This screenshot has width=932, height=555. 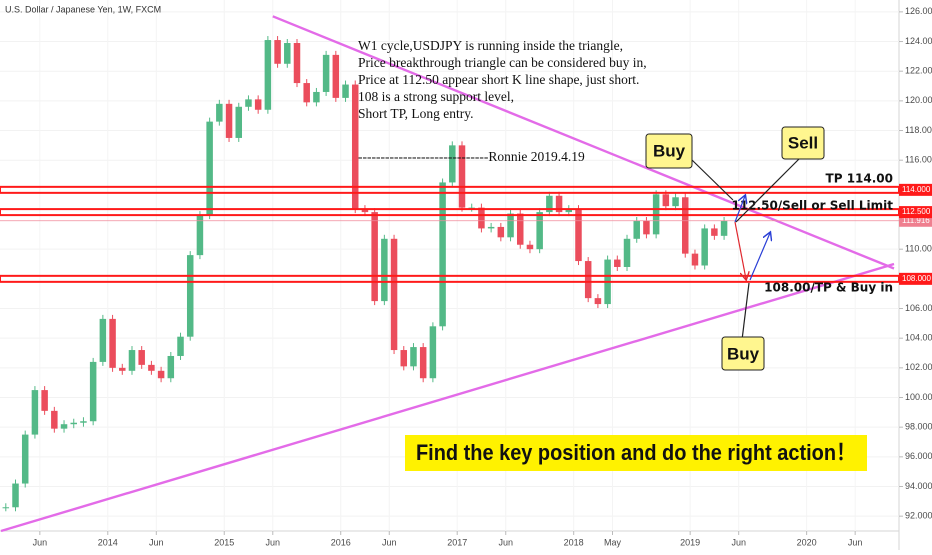 What do you see at coordinates (918, 427) in the screenshot?
I see `y-tick-label: 98.000` at bounding box center [918, 427].